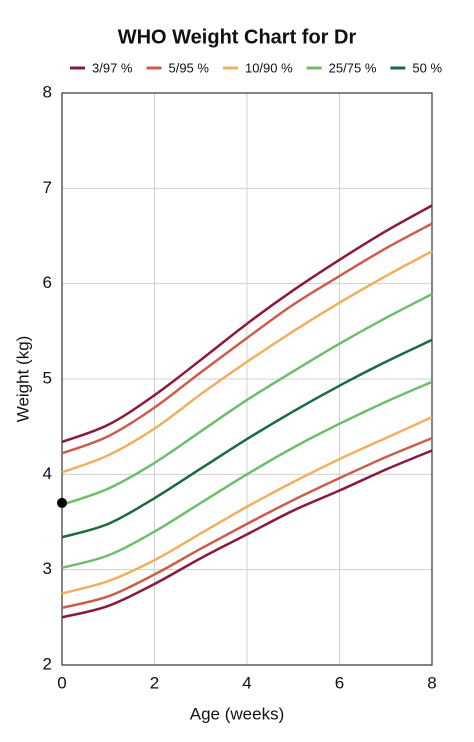 Image resolution: width=474 pixels, height=742 pixels. Describe the element at coordinates (47, 187) in the screenshot. I see `y-tick-label: 7` at that location.